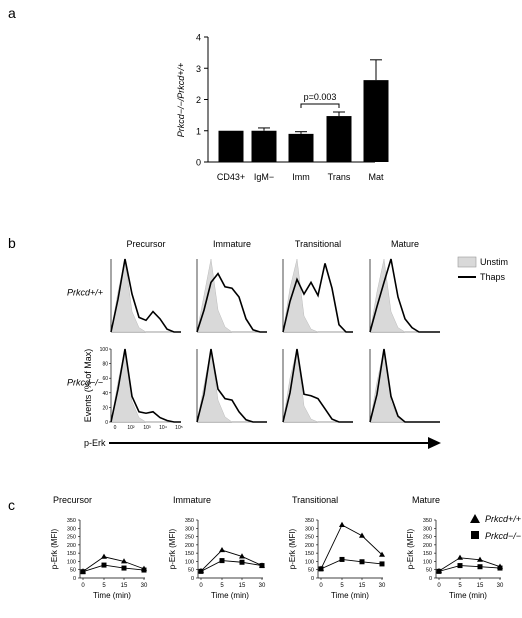  I want to click on panel-a-letter: a, so click(12, 13).